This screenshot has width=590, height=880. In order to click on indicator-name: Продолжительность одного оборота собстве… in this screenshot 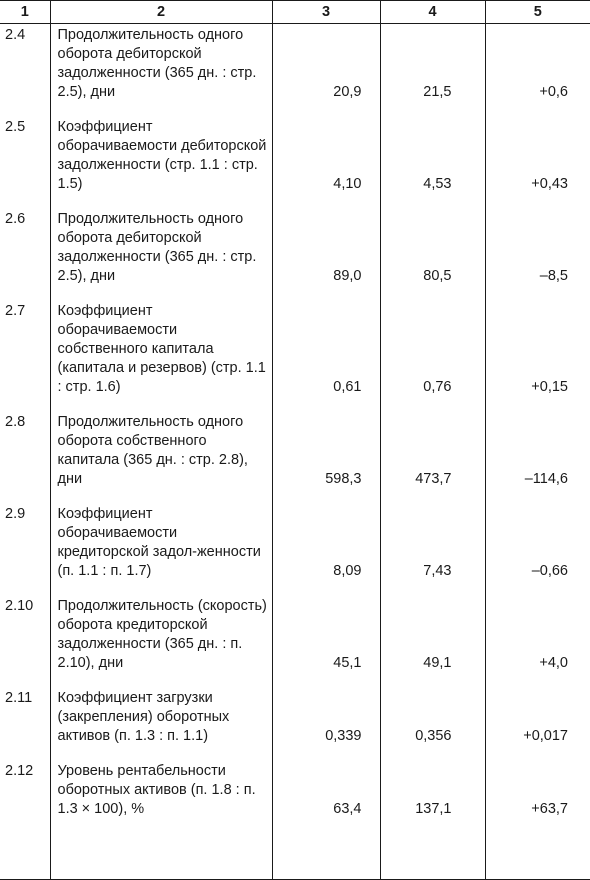, I will do `click(161, 457)`.